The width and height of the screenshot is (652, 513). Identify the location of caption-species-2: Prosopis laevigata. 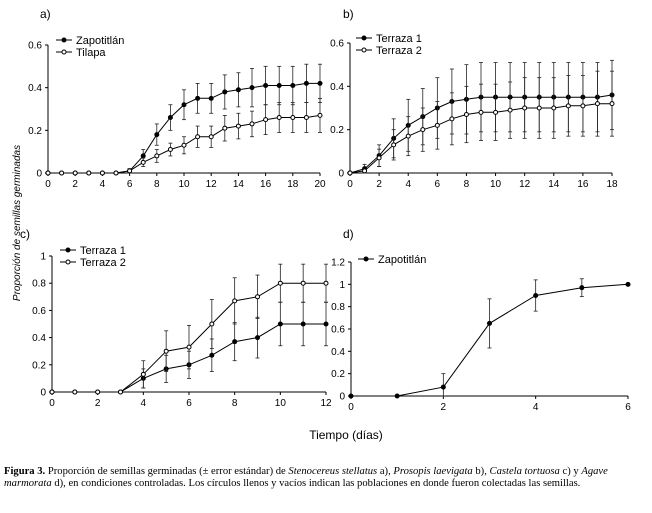
(433, 471).